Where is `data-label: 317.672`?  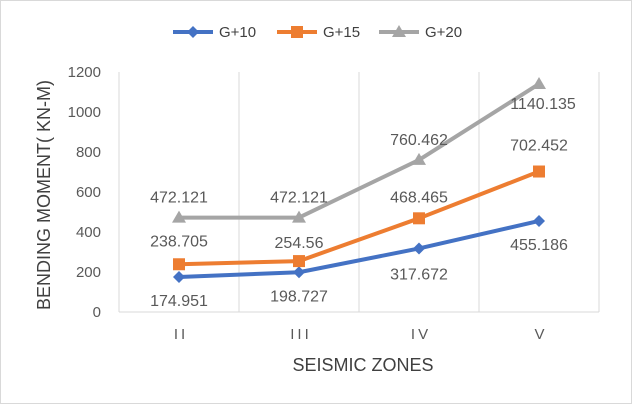
data-label: 317.672 is located at coordinates (419, 274).